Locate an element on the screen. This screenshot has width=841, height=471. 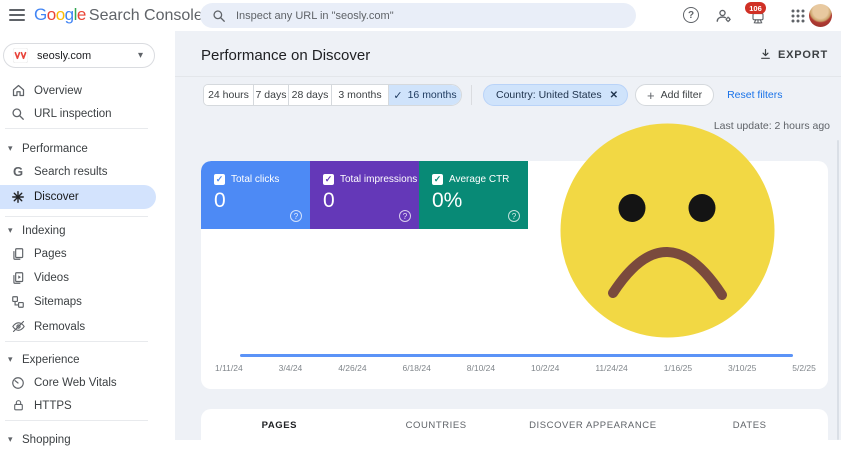
add-filter-button: + Add filter is located at coordinates (674, 95).